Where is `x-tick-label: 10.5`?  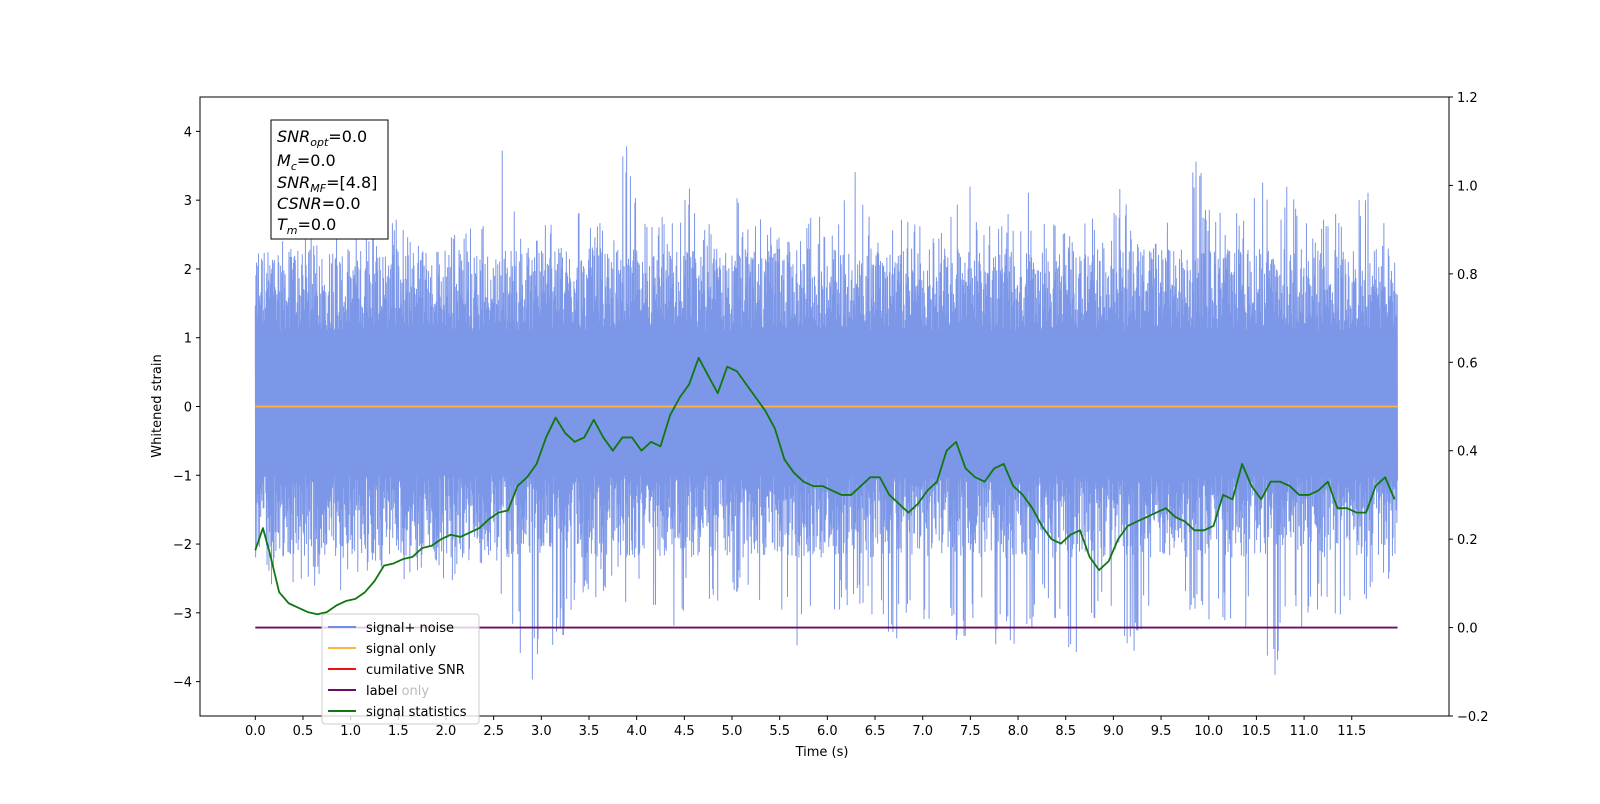
x-tick-label: 10.5 is located at coordinates (1256, 731).